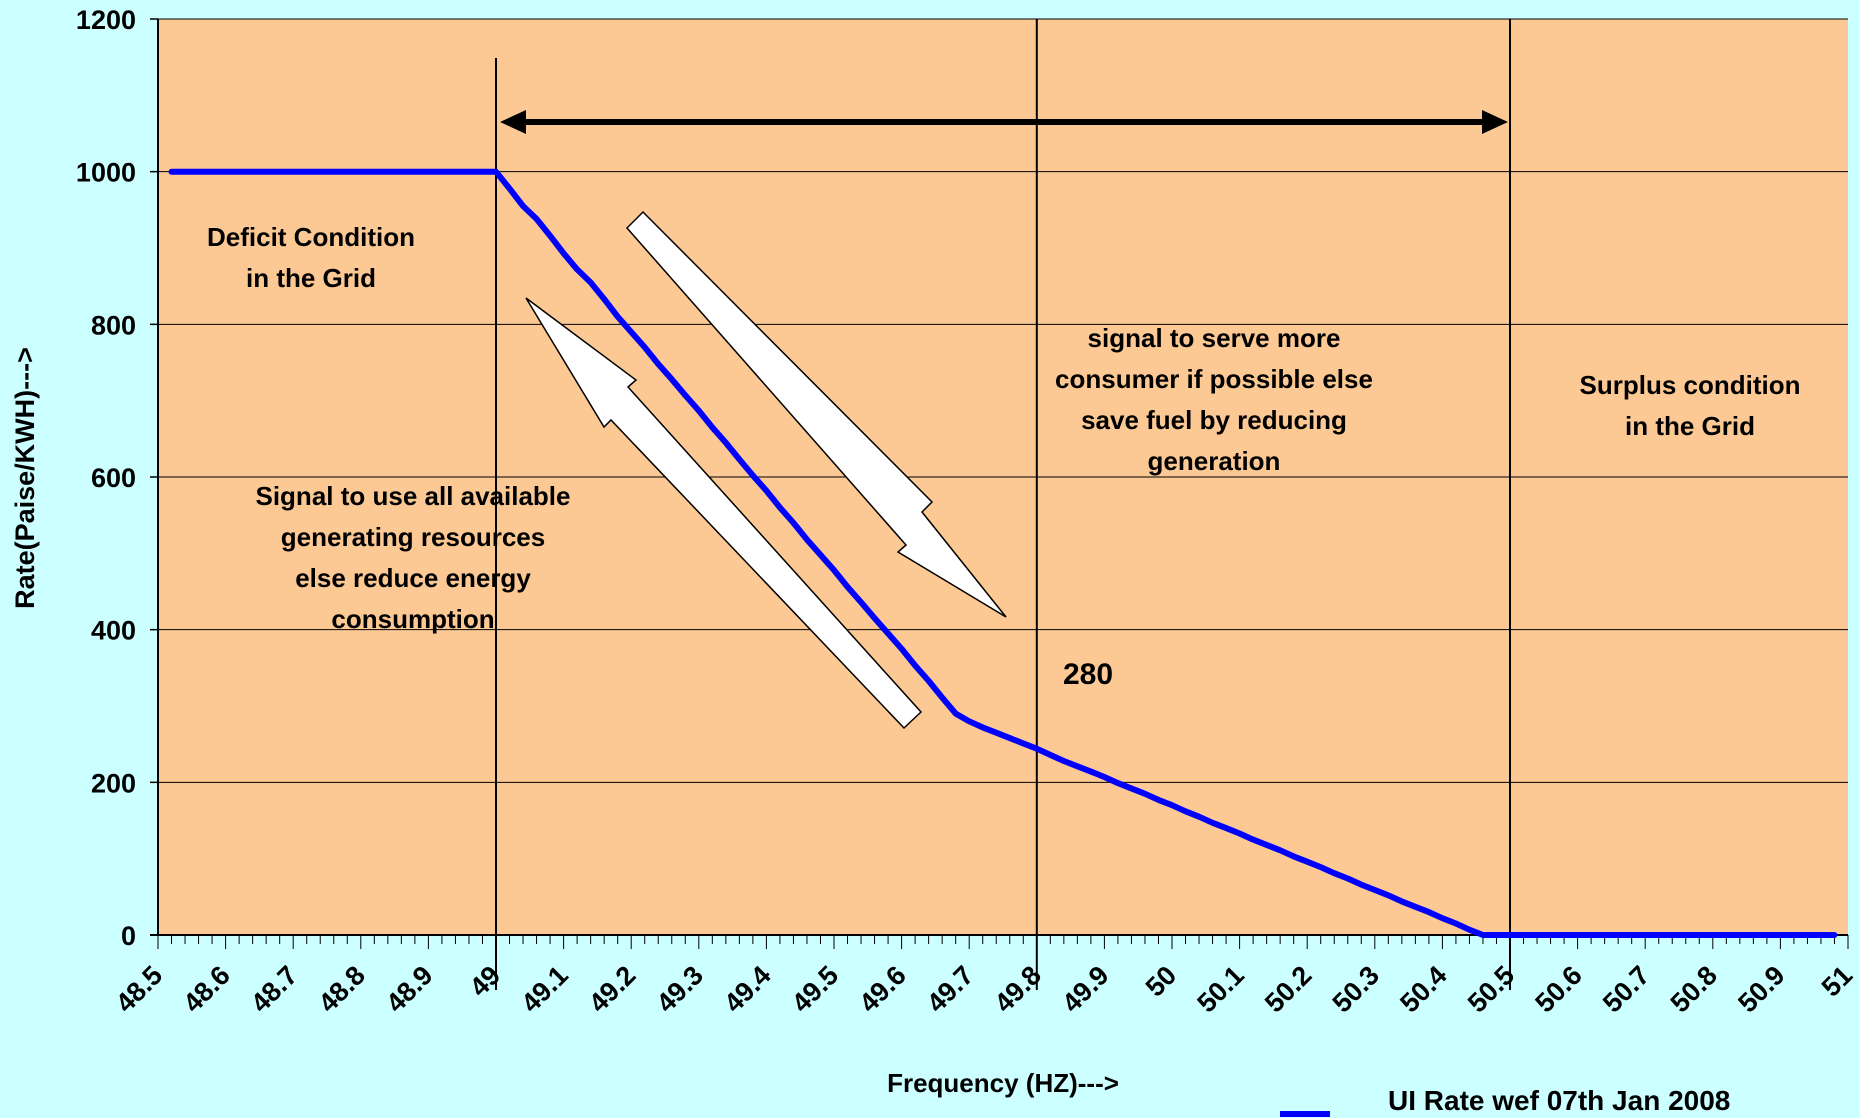 Image resolution: width=1860 pixels, height=1118 pixels. I want to click on annotation-signal-use-line-1: Signal to use all available, so click(412, 496).